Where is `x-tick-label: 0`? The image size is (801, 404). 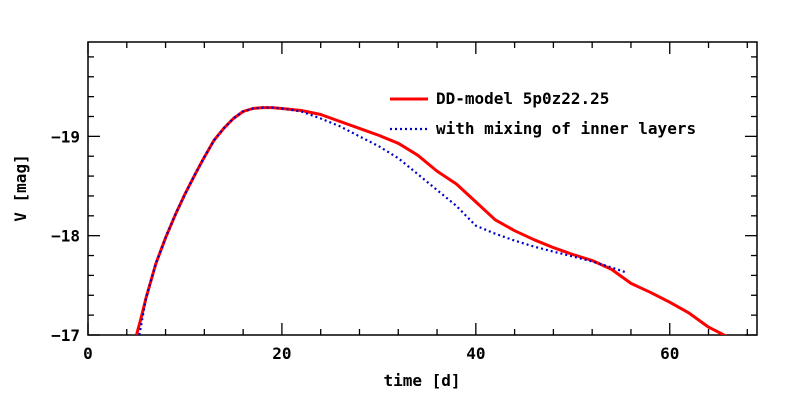 x-tick-label: 0 is located at coordinates (88, 353).